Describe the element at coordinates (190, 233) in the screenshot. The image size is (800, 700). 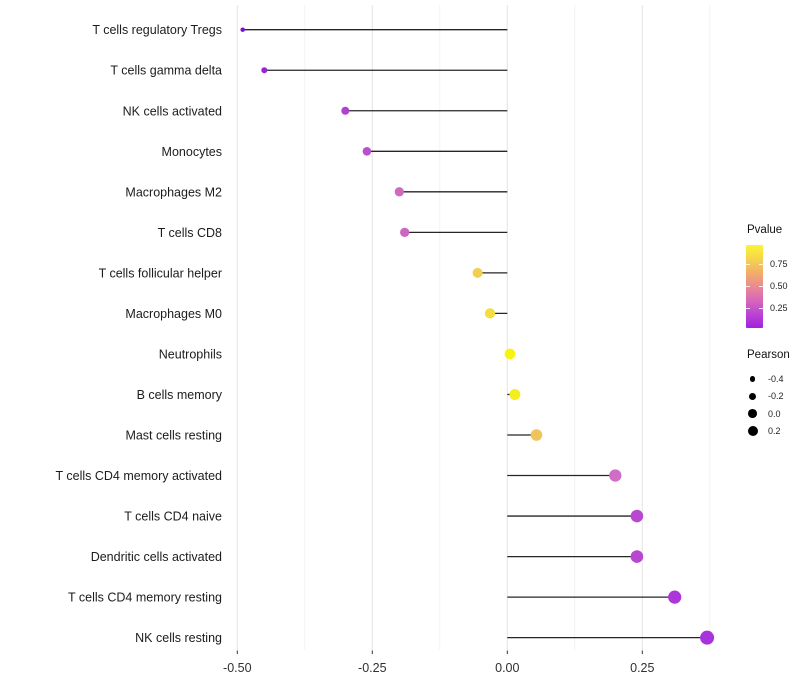
I see `category-label: T cells CD8` at that location.